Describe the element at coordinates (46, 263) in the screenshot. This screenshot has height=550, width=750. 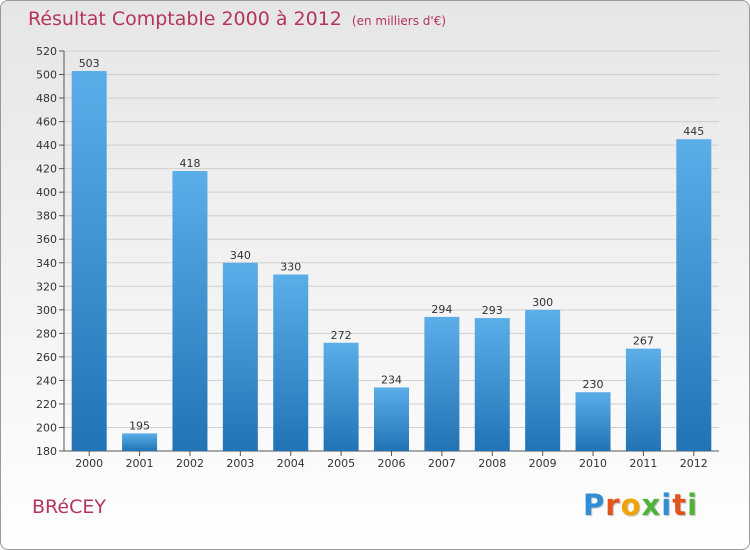
I see `y-tick-label: 340` at that location.